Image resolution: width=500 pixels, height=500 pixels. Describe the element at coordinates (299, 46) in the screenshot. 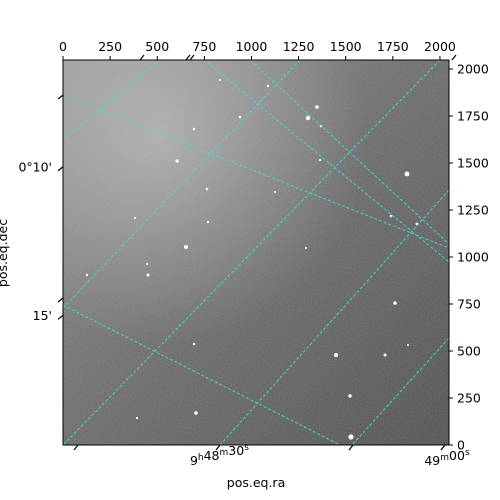

I see `x-tick-label: 1250` at that location.